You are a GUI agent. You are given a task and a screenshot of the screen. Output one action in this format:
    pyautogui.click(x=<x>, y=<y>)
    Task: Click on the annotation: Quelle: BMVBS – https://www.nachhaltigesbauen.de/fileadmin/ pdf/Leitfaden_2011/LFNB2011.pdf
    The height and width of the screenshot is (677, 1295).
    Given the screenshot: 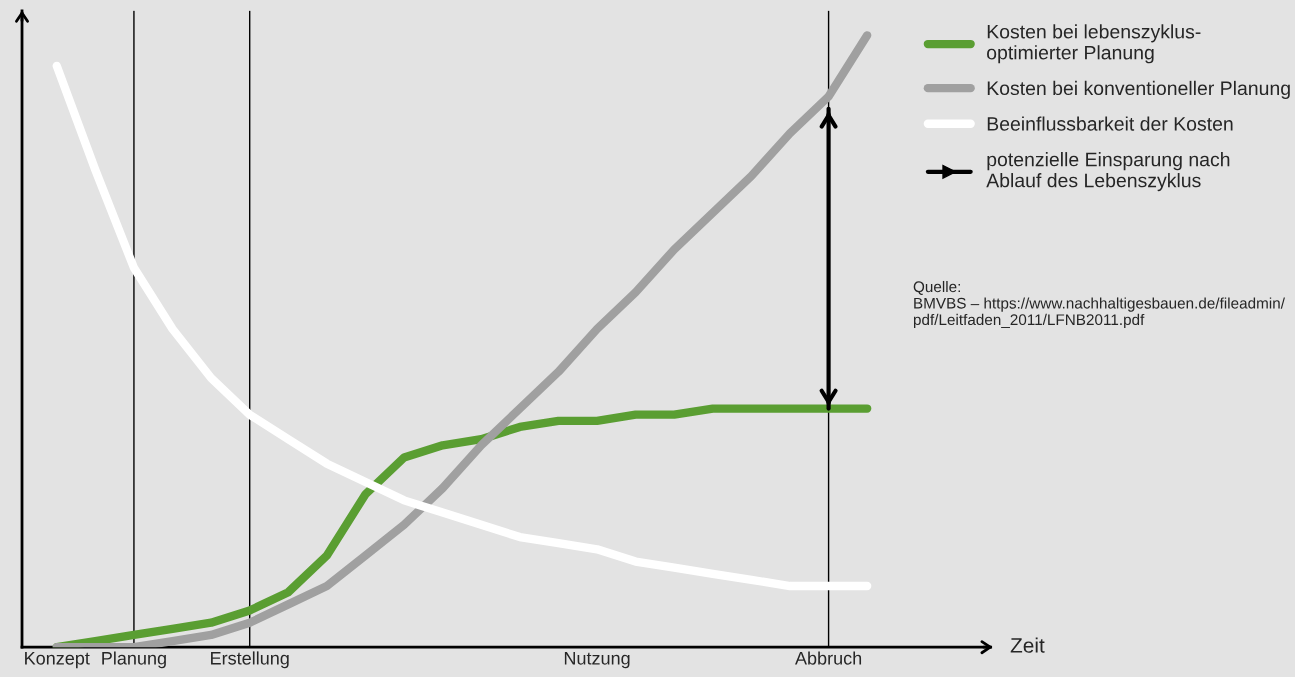 What is the action you would take?
    pyautogui.click(x=1099, y=304)
    